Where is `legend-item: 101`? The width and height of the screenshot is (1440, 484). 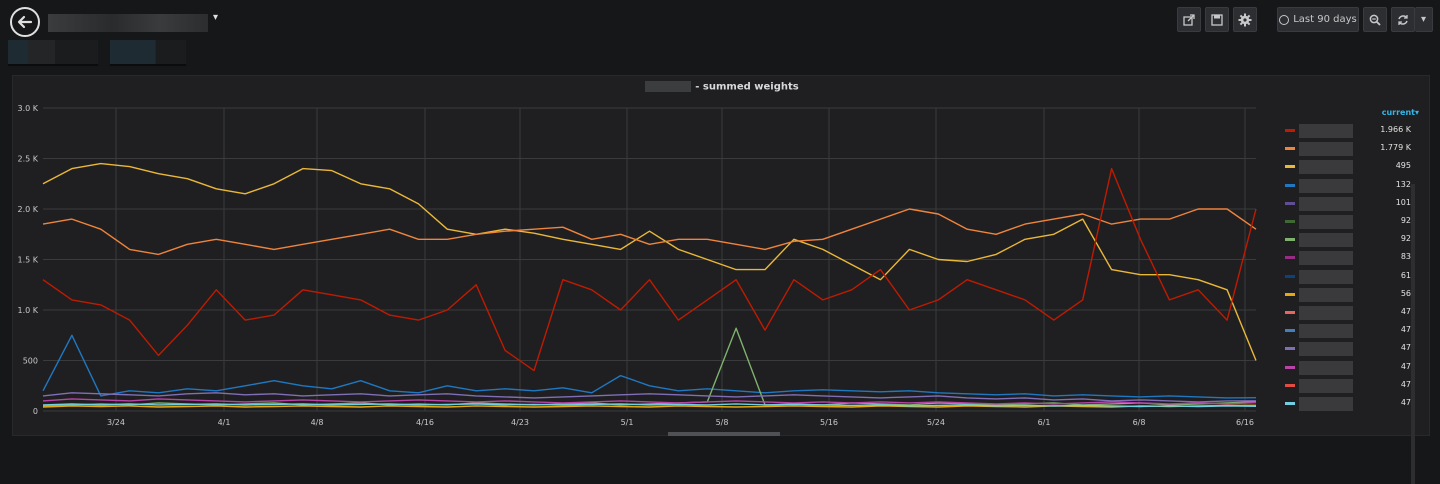
legend-item: 101 is located at coordinates (1348, 203).